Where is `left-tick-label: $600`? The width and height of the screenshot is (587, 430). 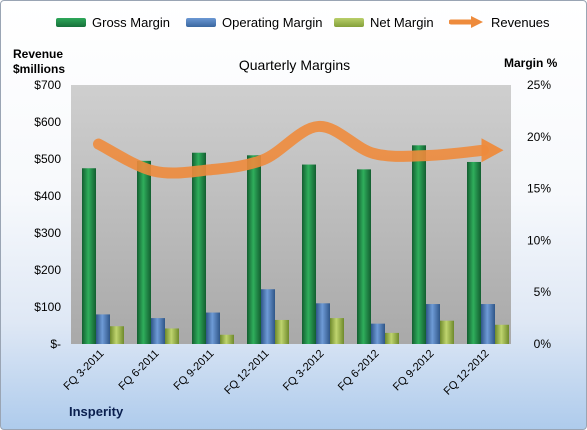
left-tick-label: $600 is located at coordinates (47, 122).